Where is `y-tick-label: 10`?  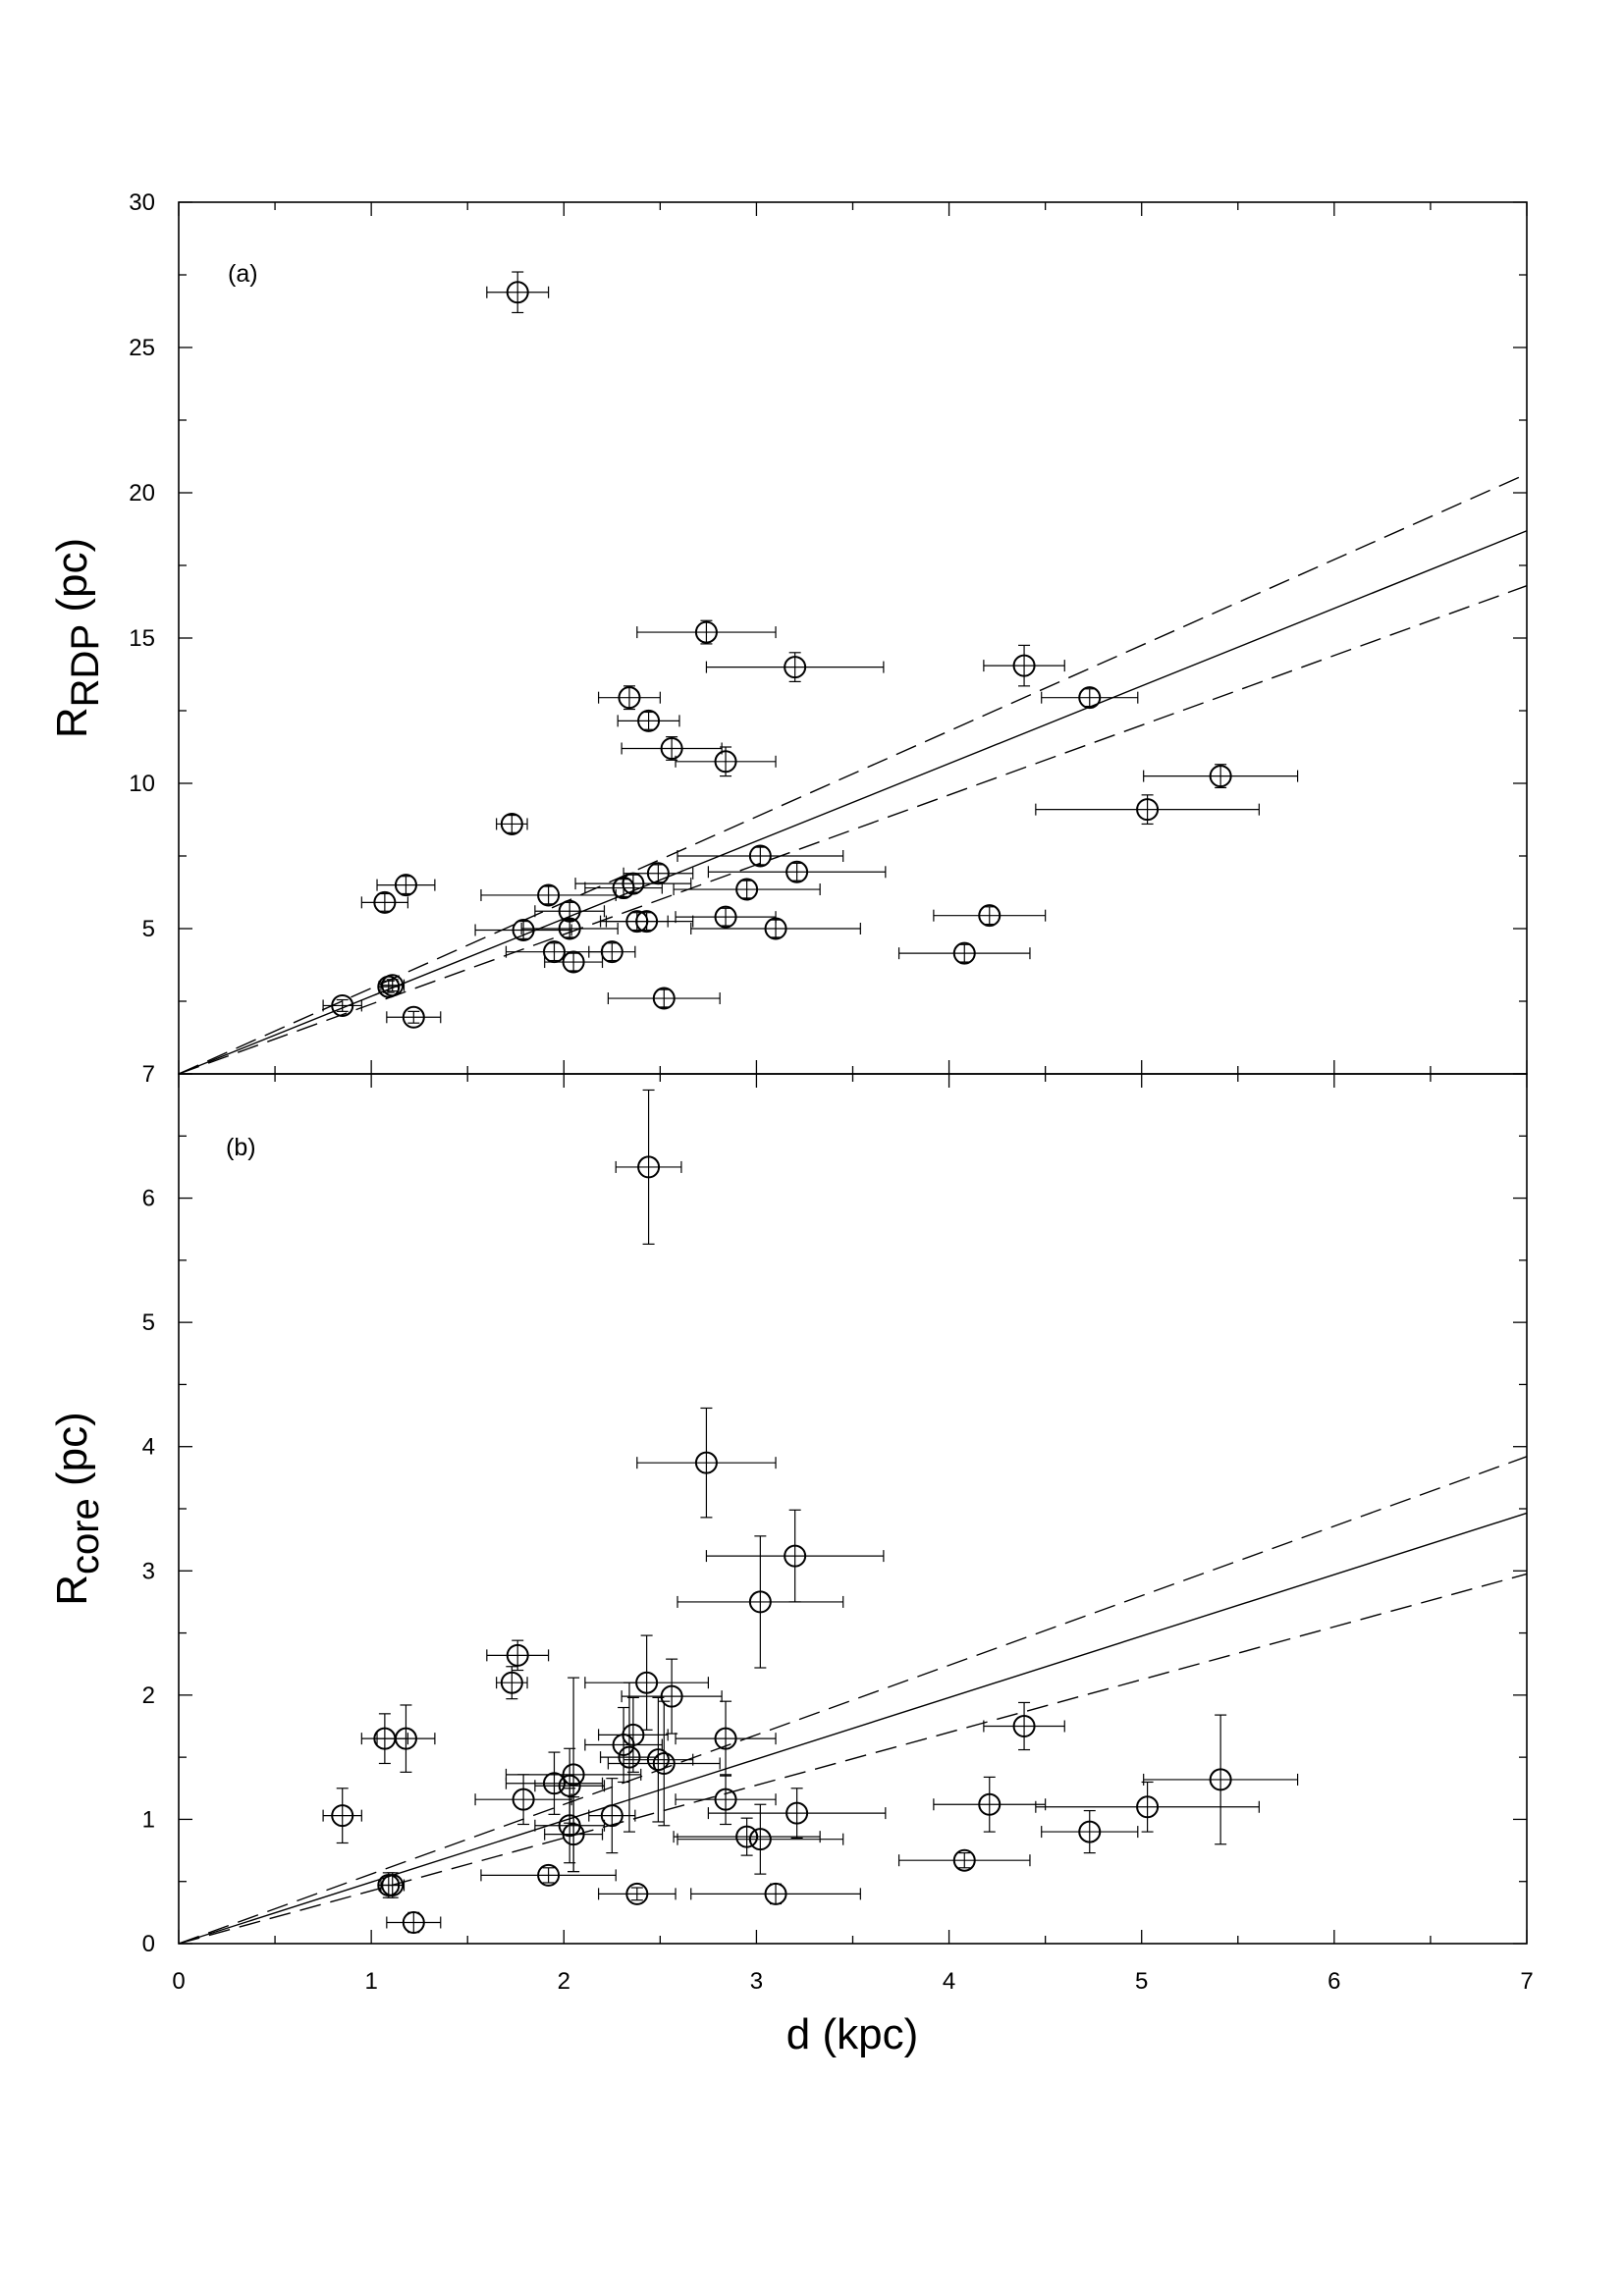 y-tick-label: 10 is located at coordinates (142, 784).